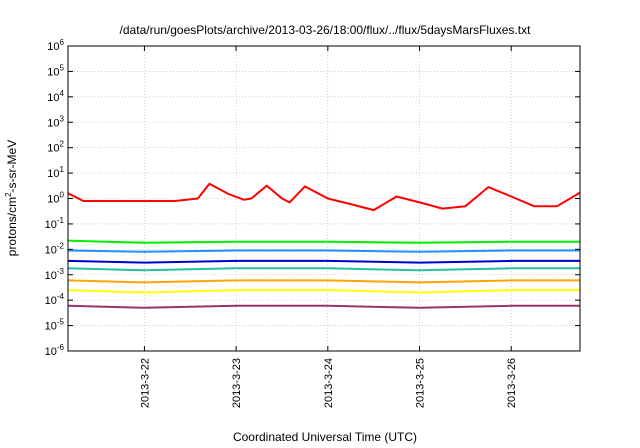  I want to click on x-tick-label: 2013-3-23, so click(237, 383).